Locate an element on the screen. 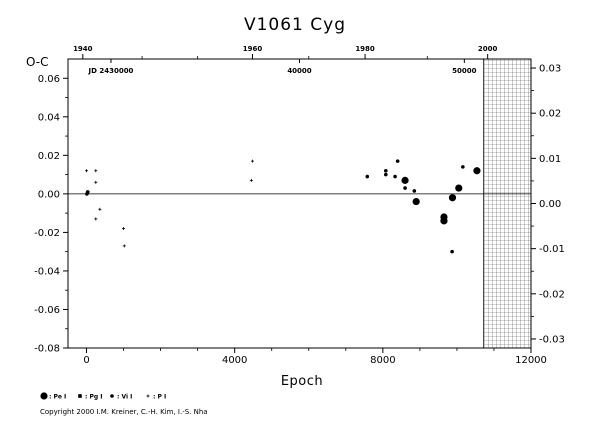  legend-label: : P I is located at coordinates (159, 397).